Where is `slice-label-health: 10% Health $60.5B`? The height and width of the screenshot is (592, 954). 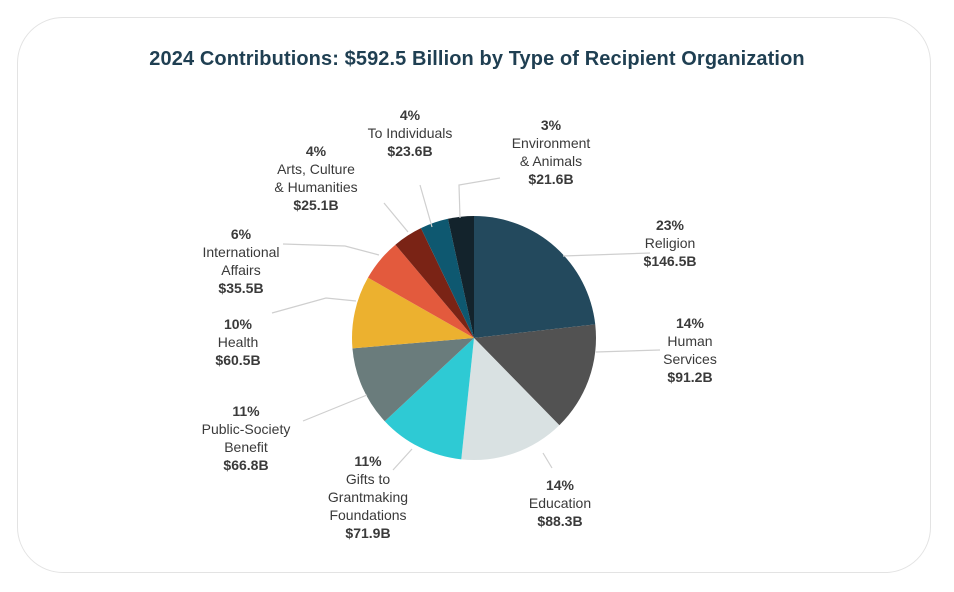
slice-label-health: 10% Health $60.5B is located at coordinates (237, 342).